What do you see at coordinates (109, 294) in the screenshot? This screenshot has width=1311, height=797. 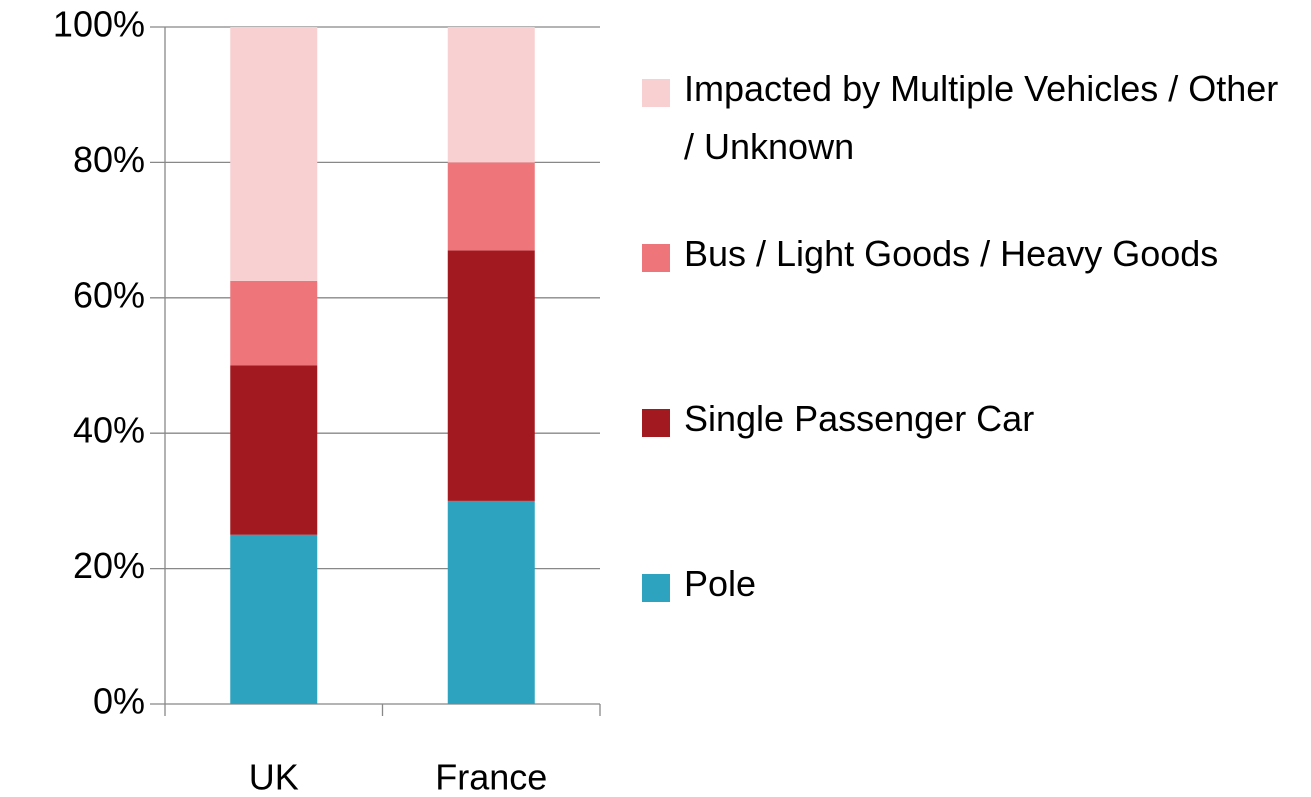 I see `y-tick-label: 60%` at bounding box center [109, 294].